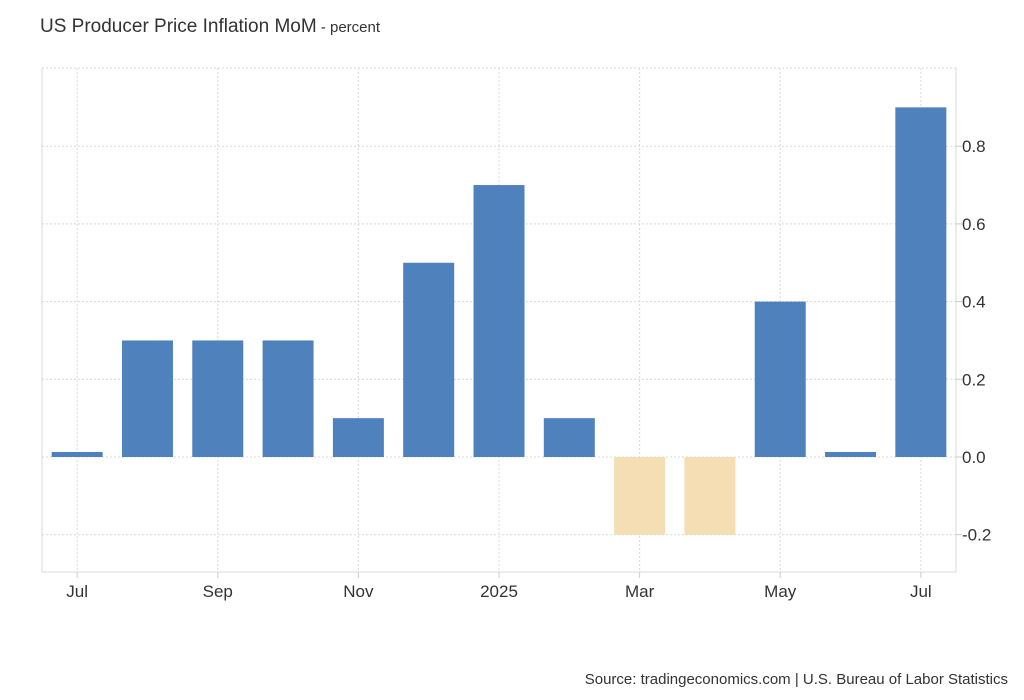 This screenshot has width=1024, height=700. Describe the element at coordinates (974, 146) in the screenshot. I see `y-tick-label: 0.8` at that location.